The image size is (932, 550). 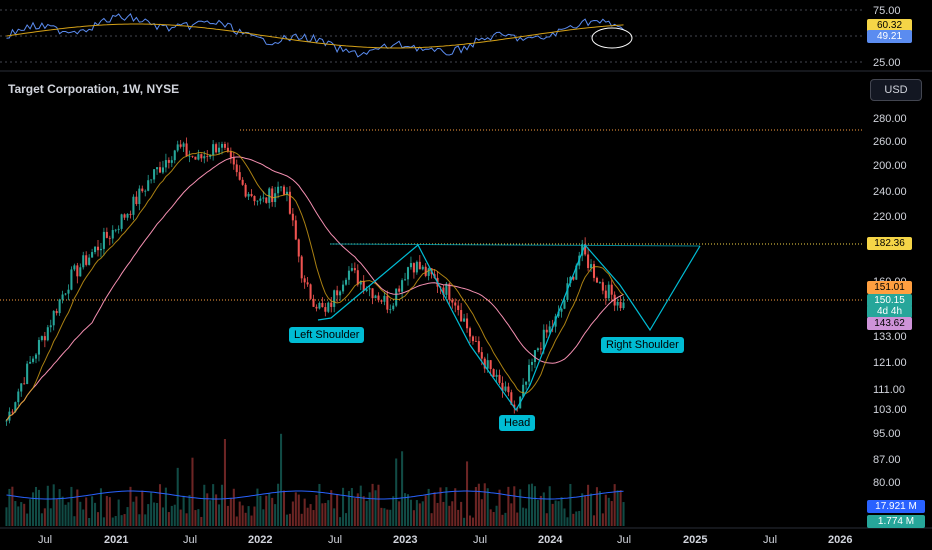 What do you see at coordinates (550, 540) in the screenshot?
I see `time-label: 2024` at bounding box center [550, 540].